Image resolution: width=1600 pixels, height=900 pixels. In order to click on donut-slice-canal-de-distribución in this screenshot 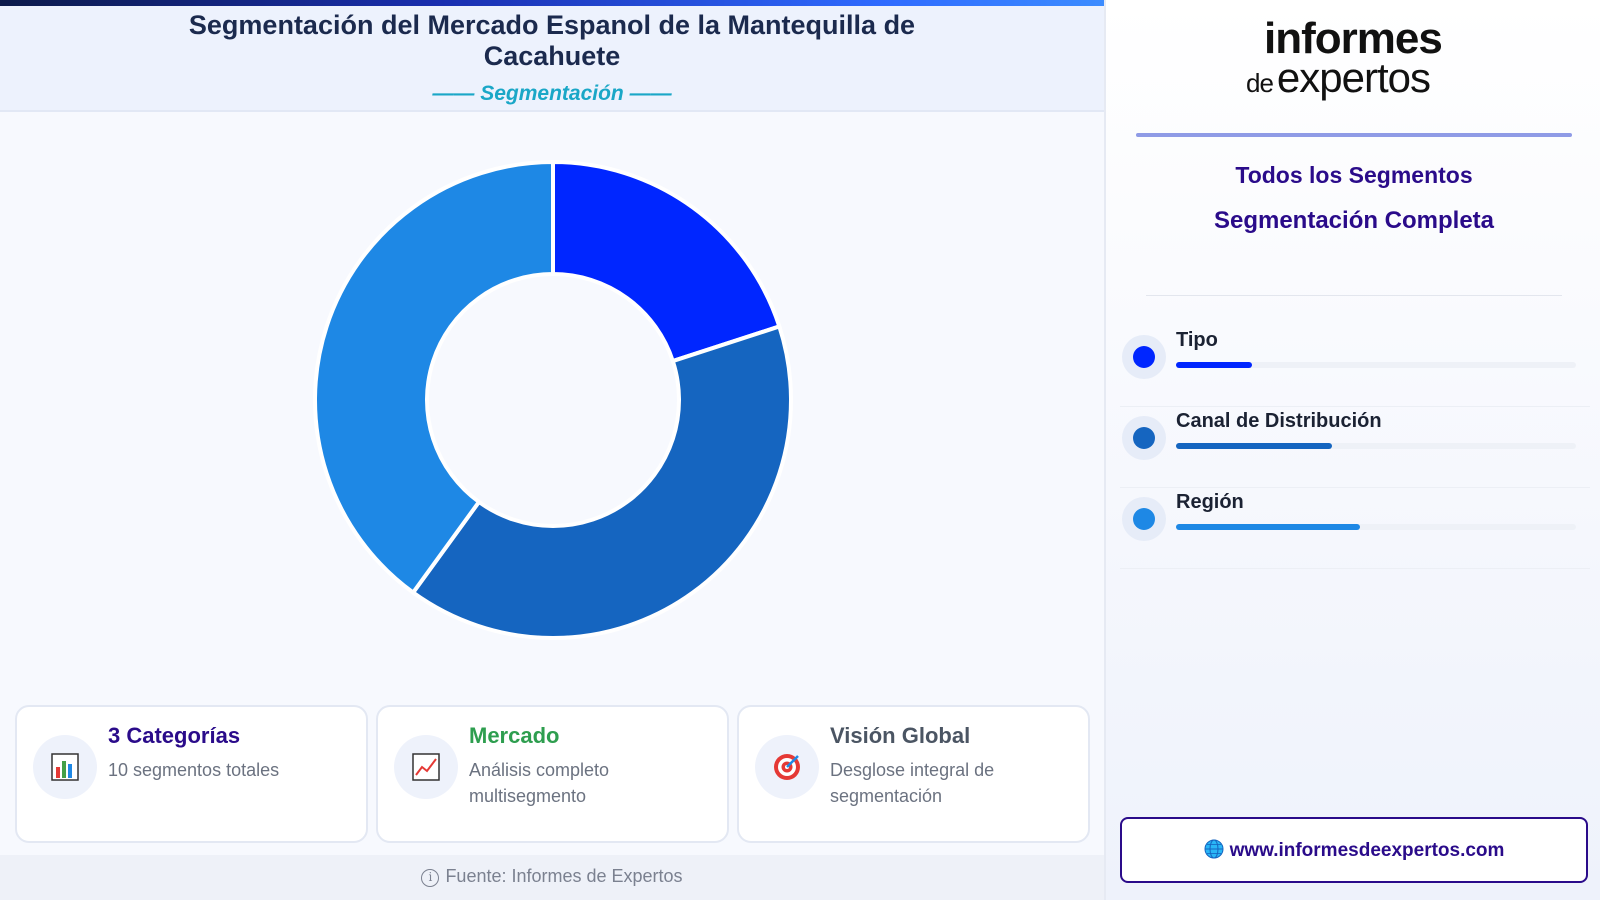, I will do `click(601, 481)`.